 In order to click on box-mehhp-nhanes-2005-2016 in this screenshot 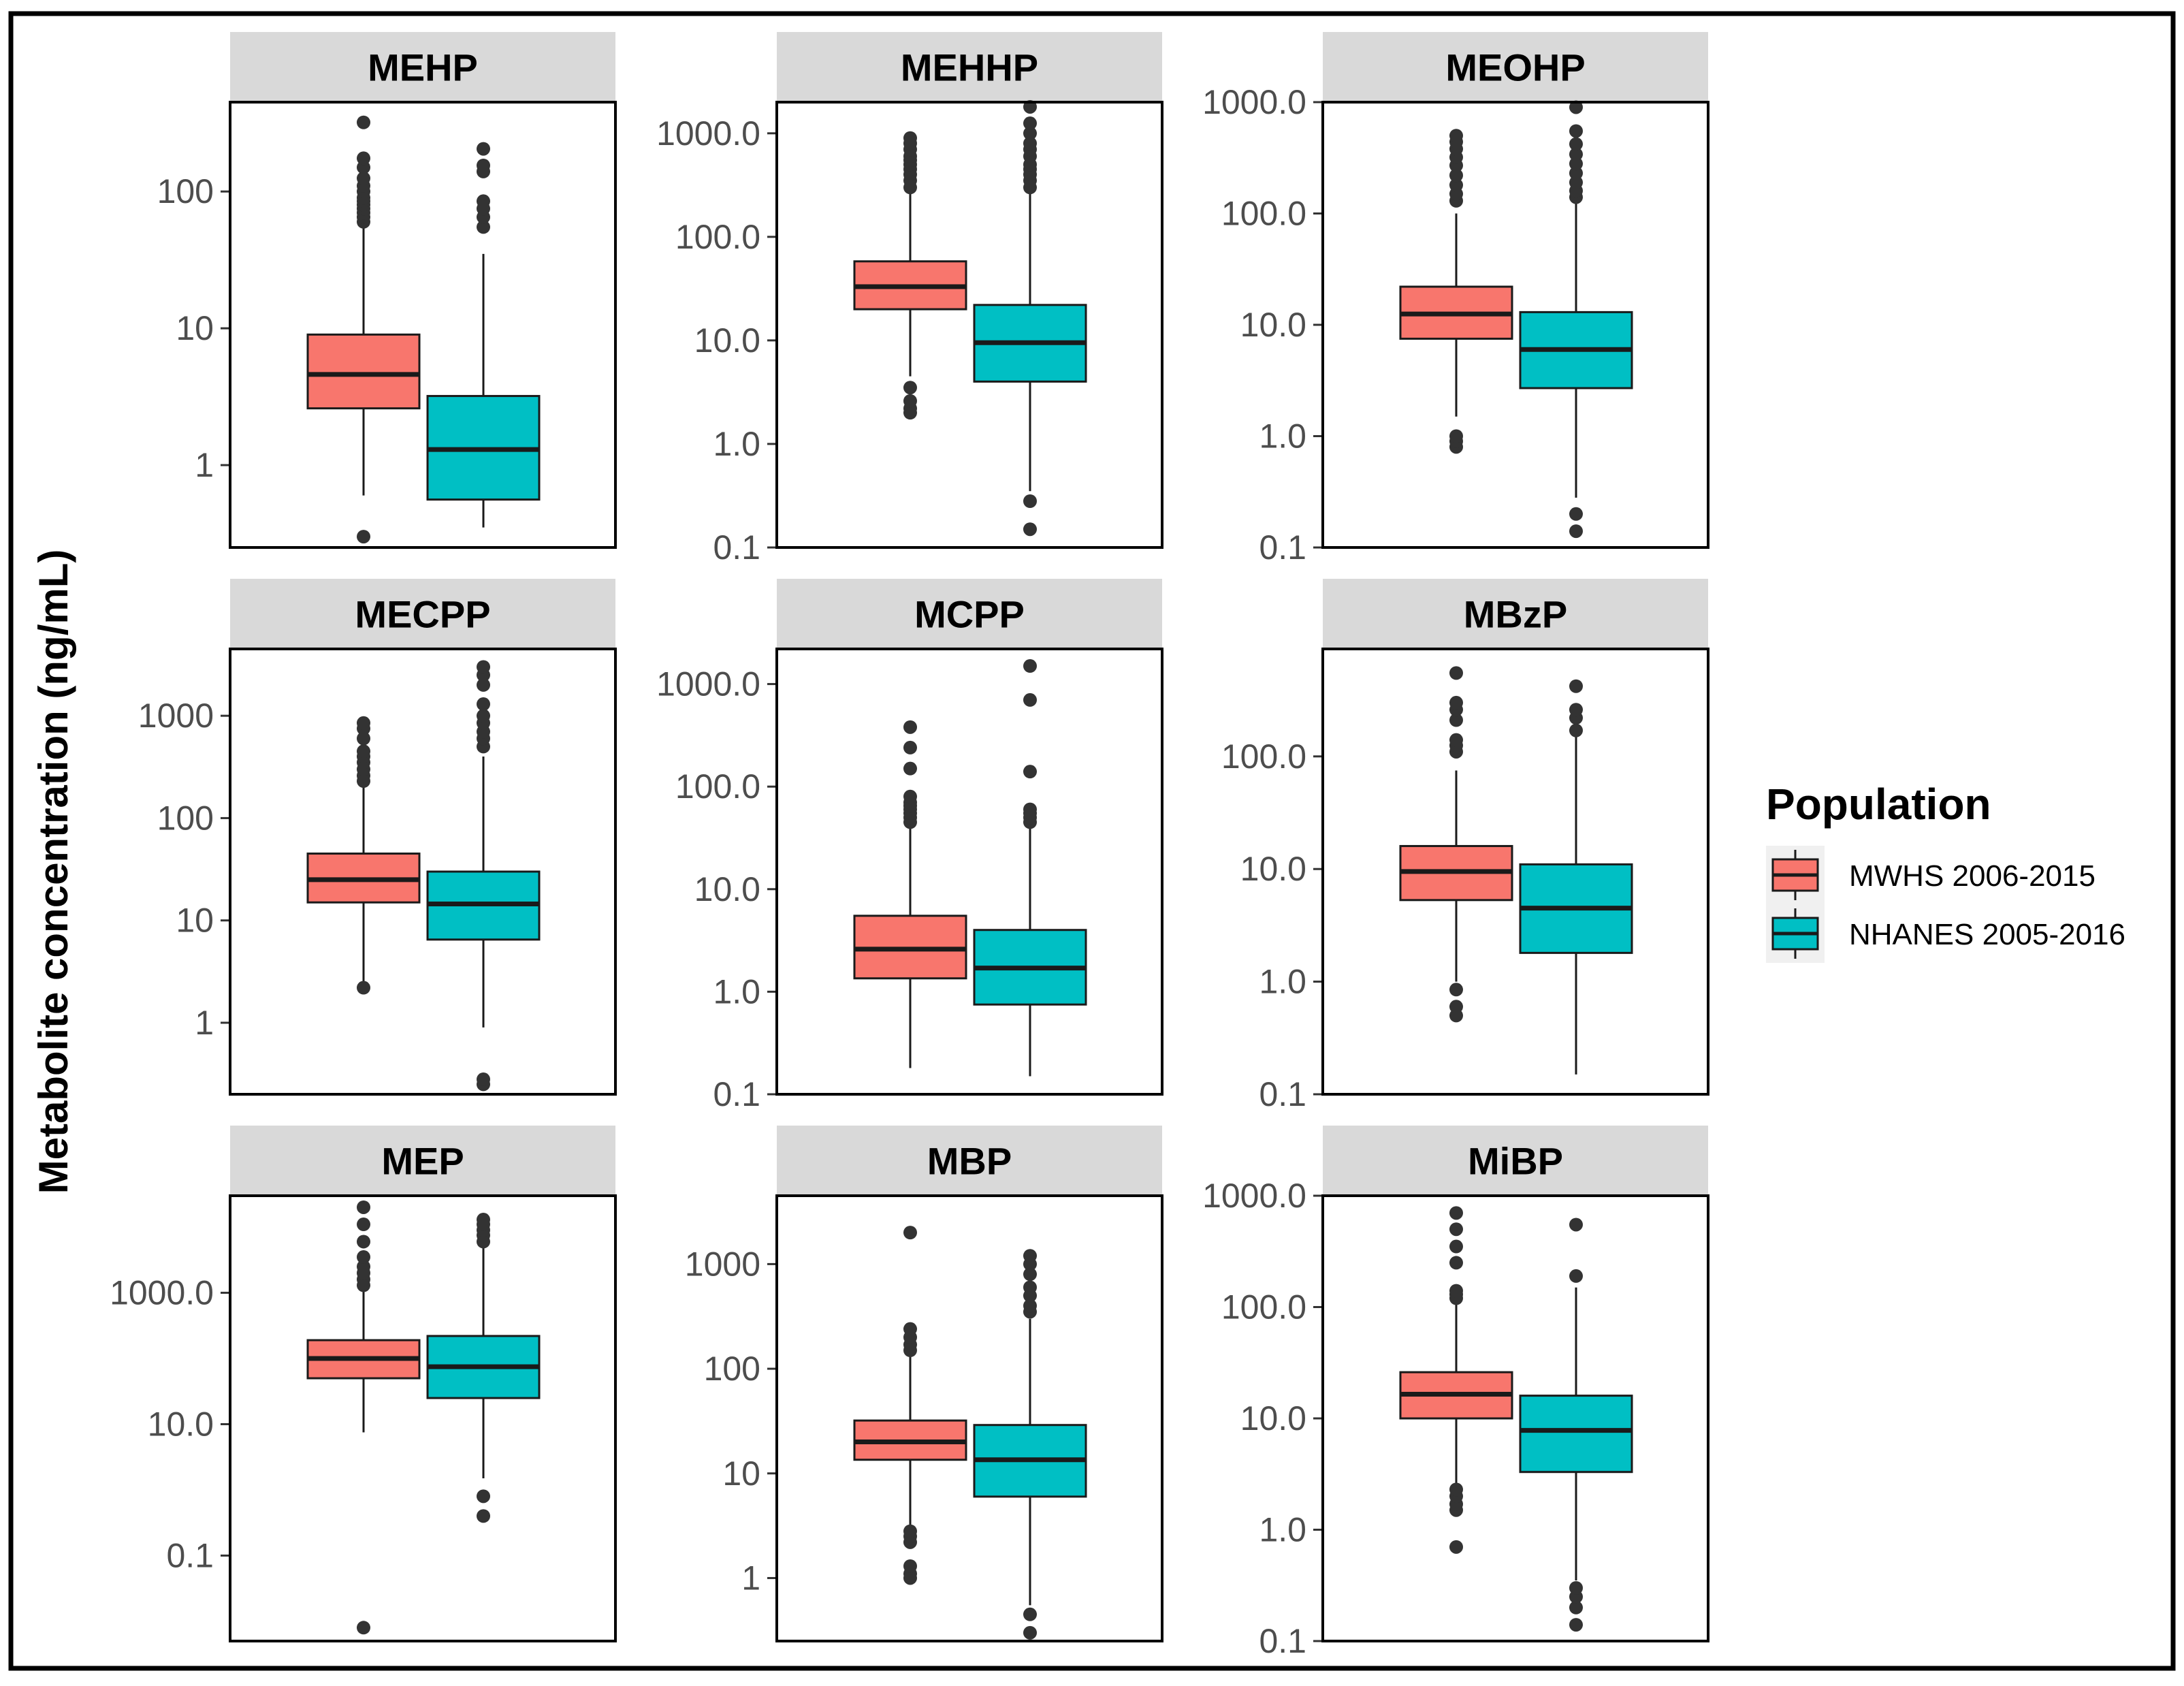, I will do `click(1030, 318)`.